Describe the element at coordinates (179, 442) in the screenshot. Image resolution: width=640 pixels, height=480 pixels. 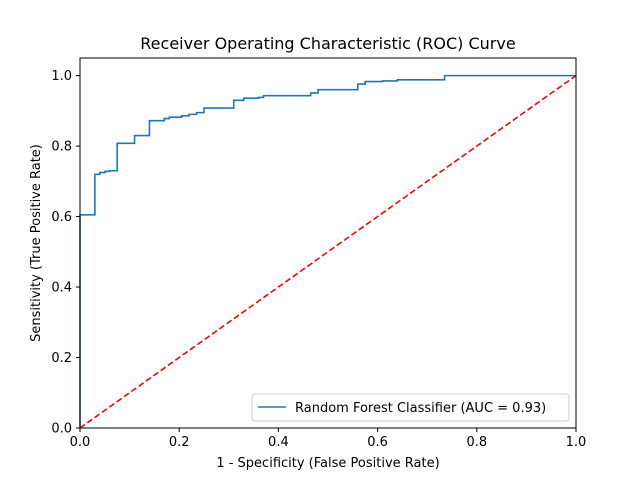
I see `x-tick-label: 0.2` at that location.